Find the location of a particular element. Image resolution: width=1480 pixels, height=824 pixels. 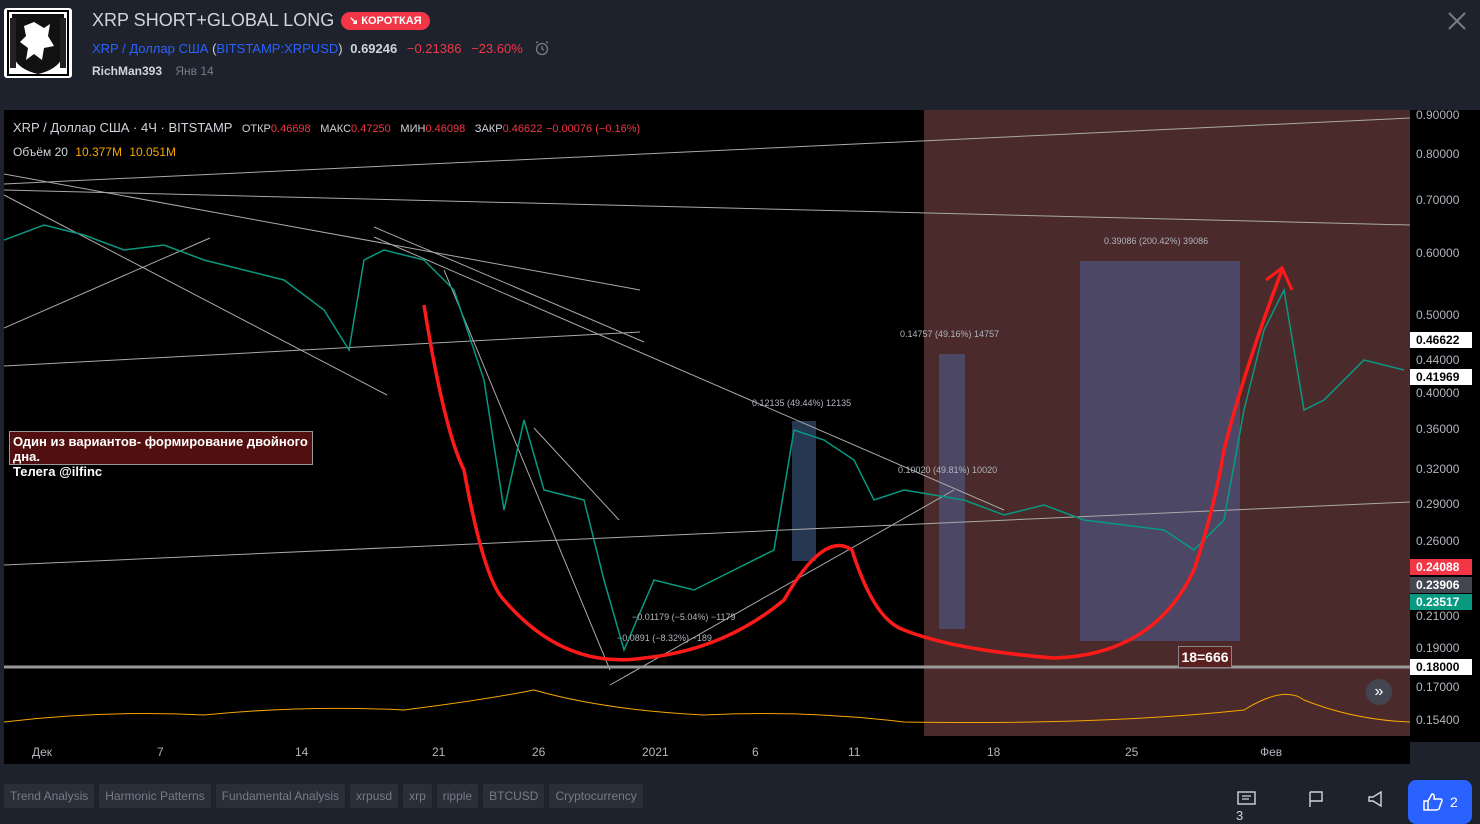

report-flag-button is located at coordinates (1316, 802).